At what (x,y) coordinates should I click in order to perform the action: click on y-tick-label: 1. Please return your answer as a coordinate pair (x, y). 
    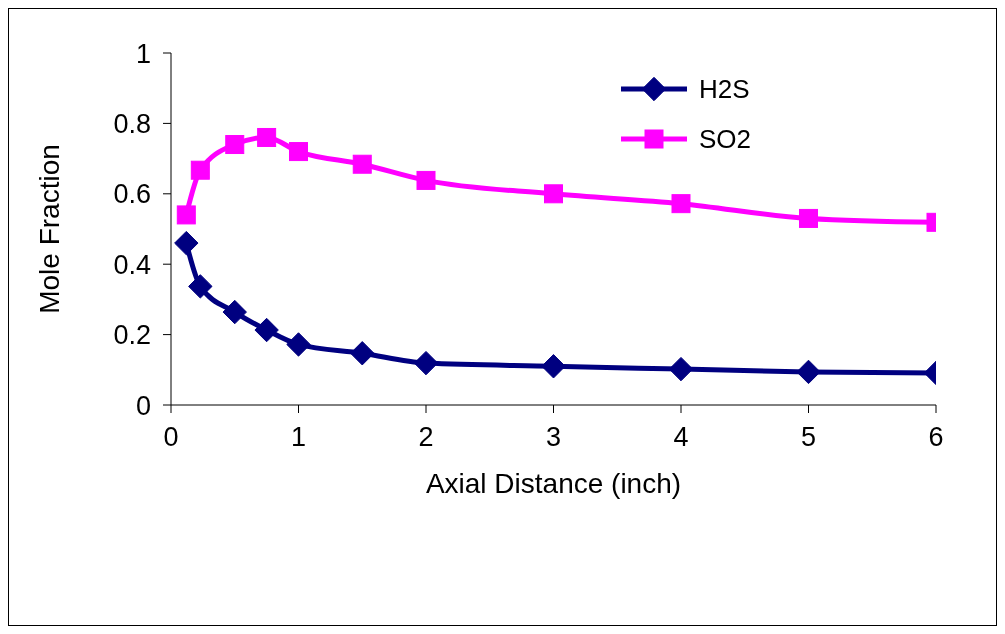
    Looking at the image, I should click on (143, 53).